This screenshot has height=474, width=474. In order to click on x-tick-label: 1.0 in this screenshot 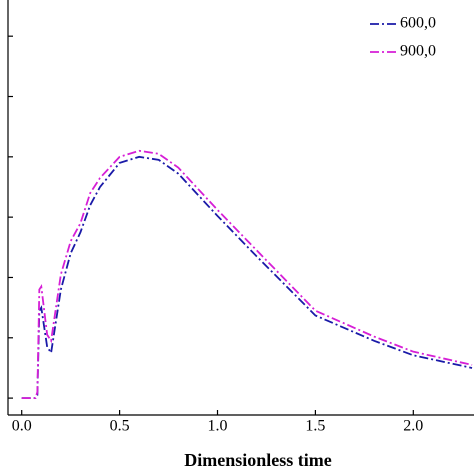, I will do `click(218, 426)`.